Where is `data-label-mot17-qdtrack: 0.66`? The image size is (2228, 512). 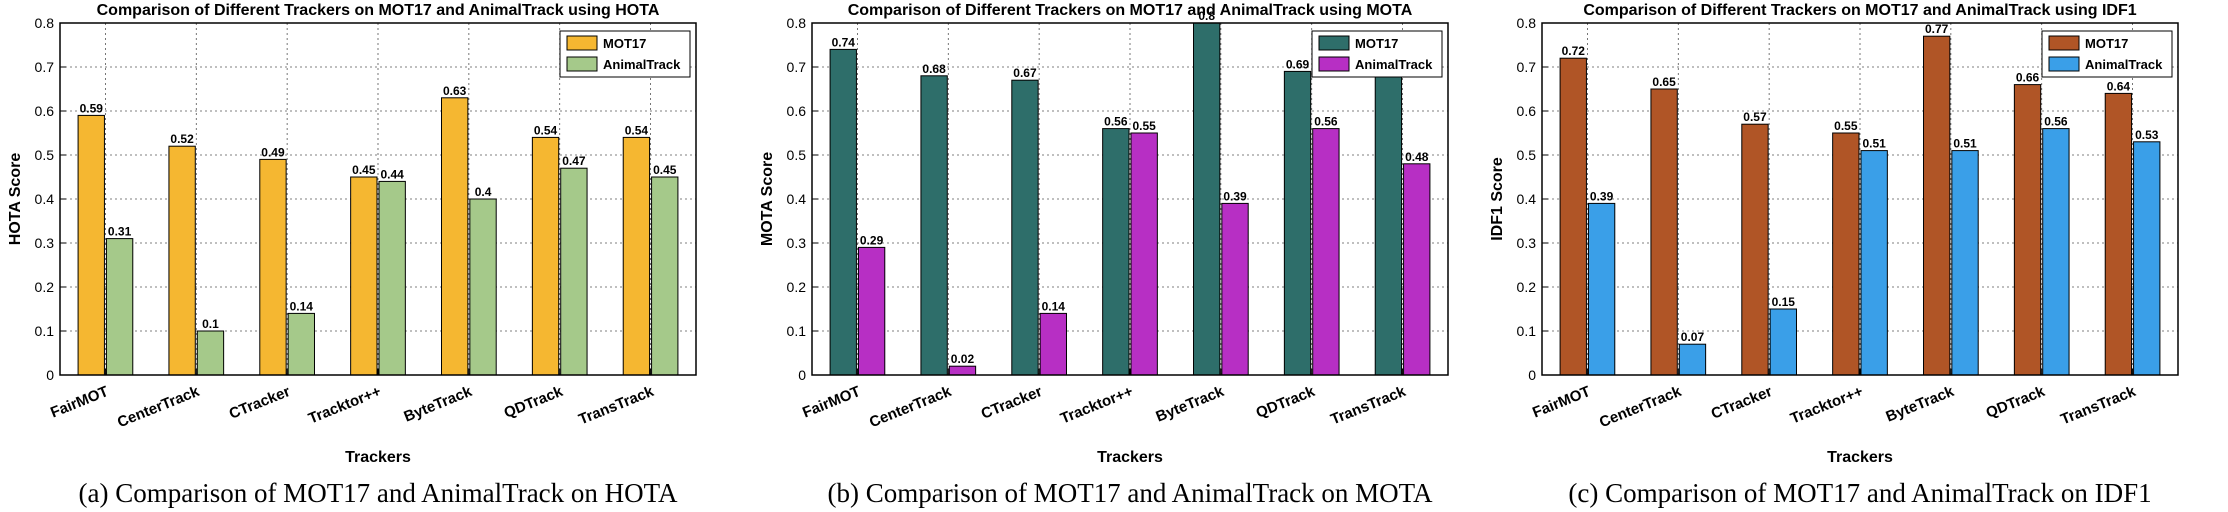 data-label-mot17-qdtrack: 0.66 is located at coordinates (2028, 78).